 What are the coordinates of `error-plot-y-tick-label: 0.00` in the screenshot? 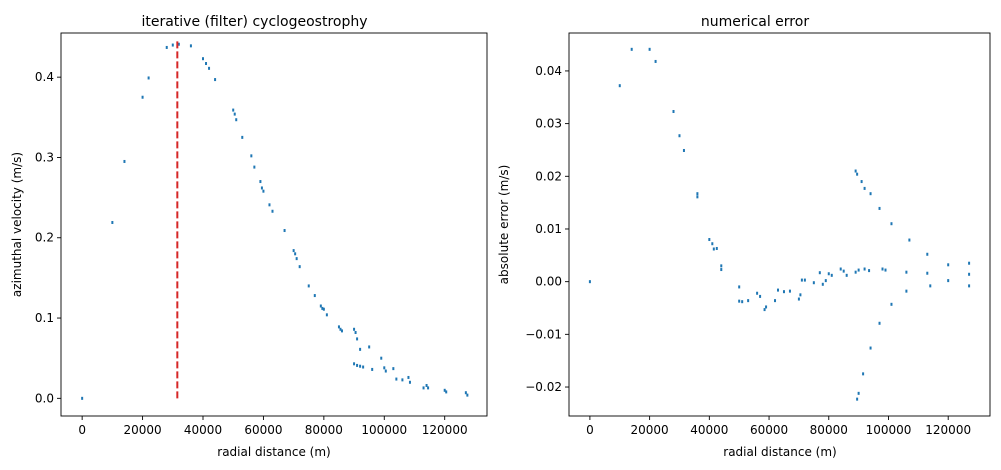 It's located at (548, 282).